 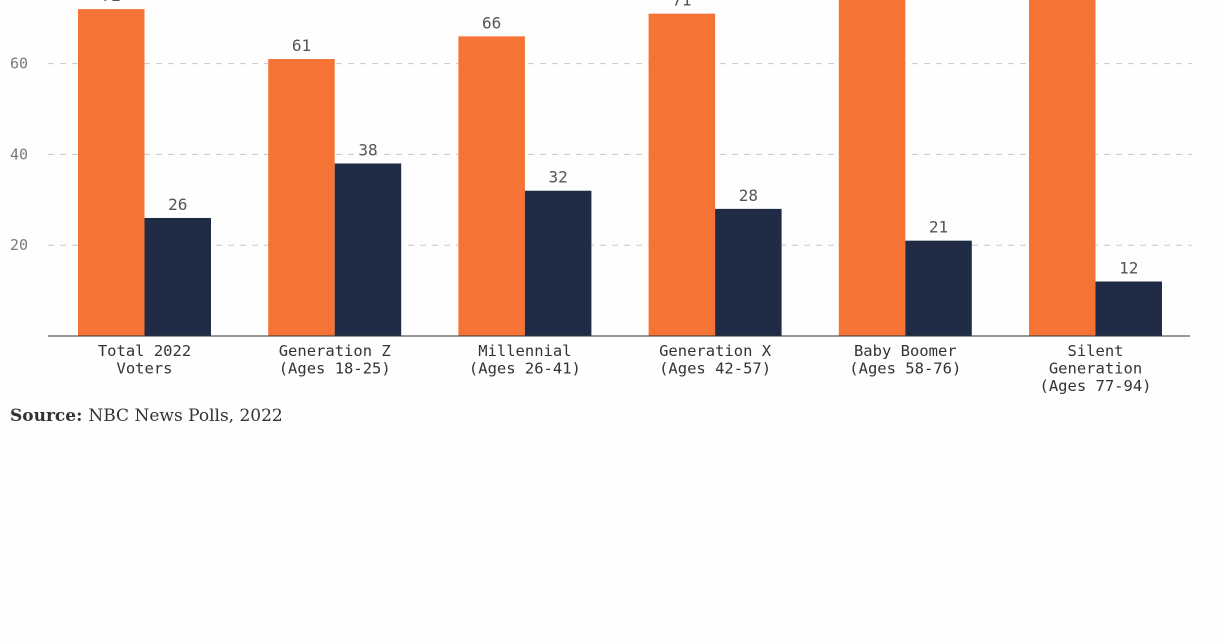 What do you see at coordinates (905, 351) in the screenshot?
I see `x-category-label: Baby Boomer` at bounding box center [905, 351].